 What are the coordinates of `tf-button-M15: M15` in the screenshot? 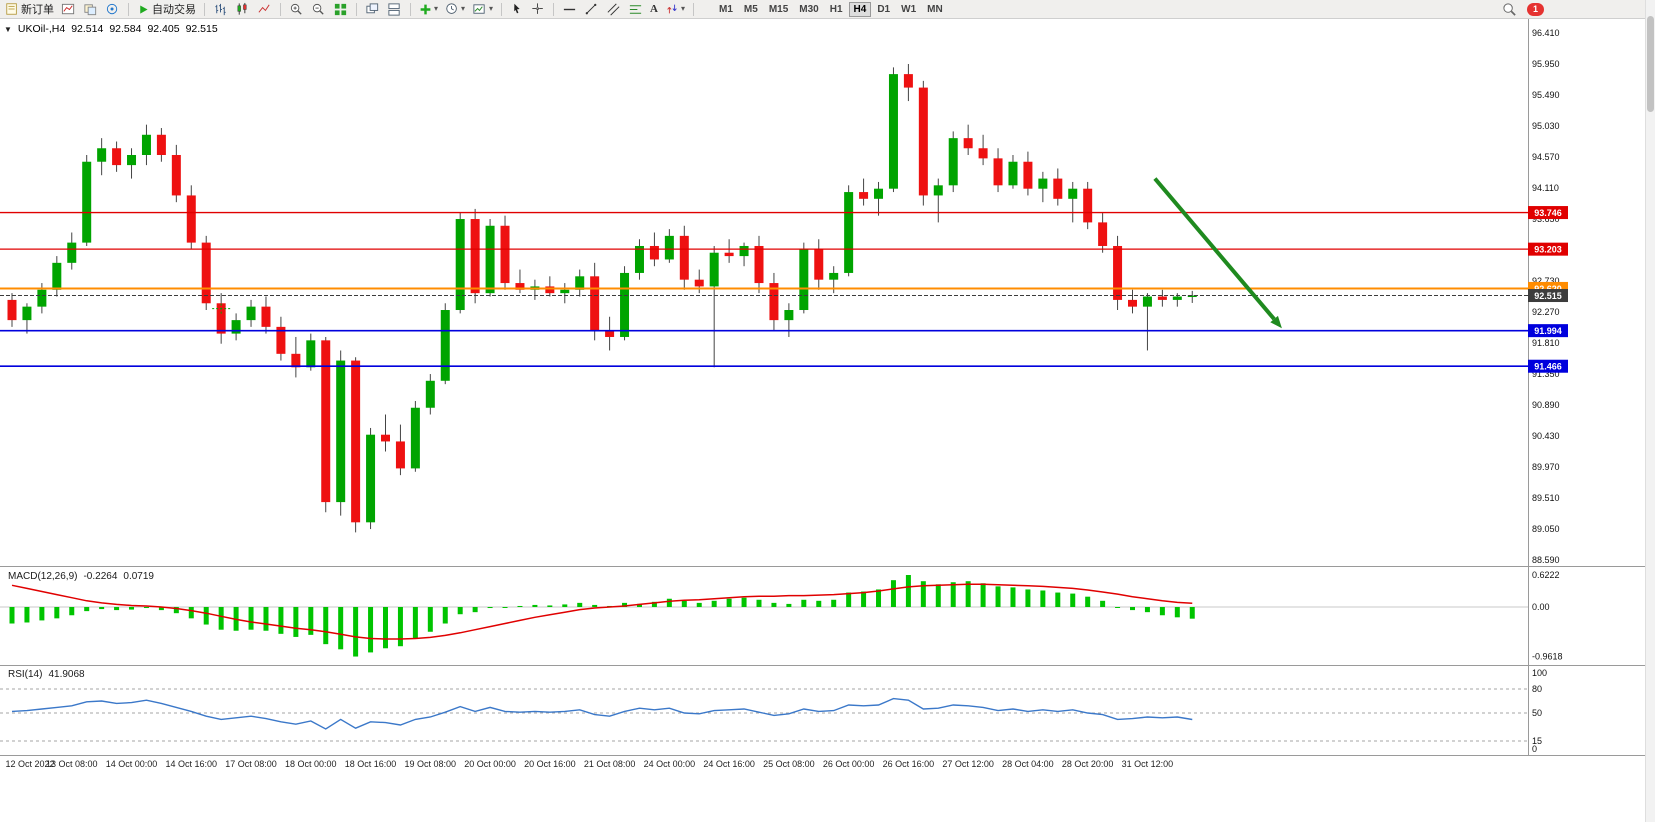 It's located at (778, 9).